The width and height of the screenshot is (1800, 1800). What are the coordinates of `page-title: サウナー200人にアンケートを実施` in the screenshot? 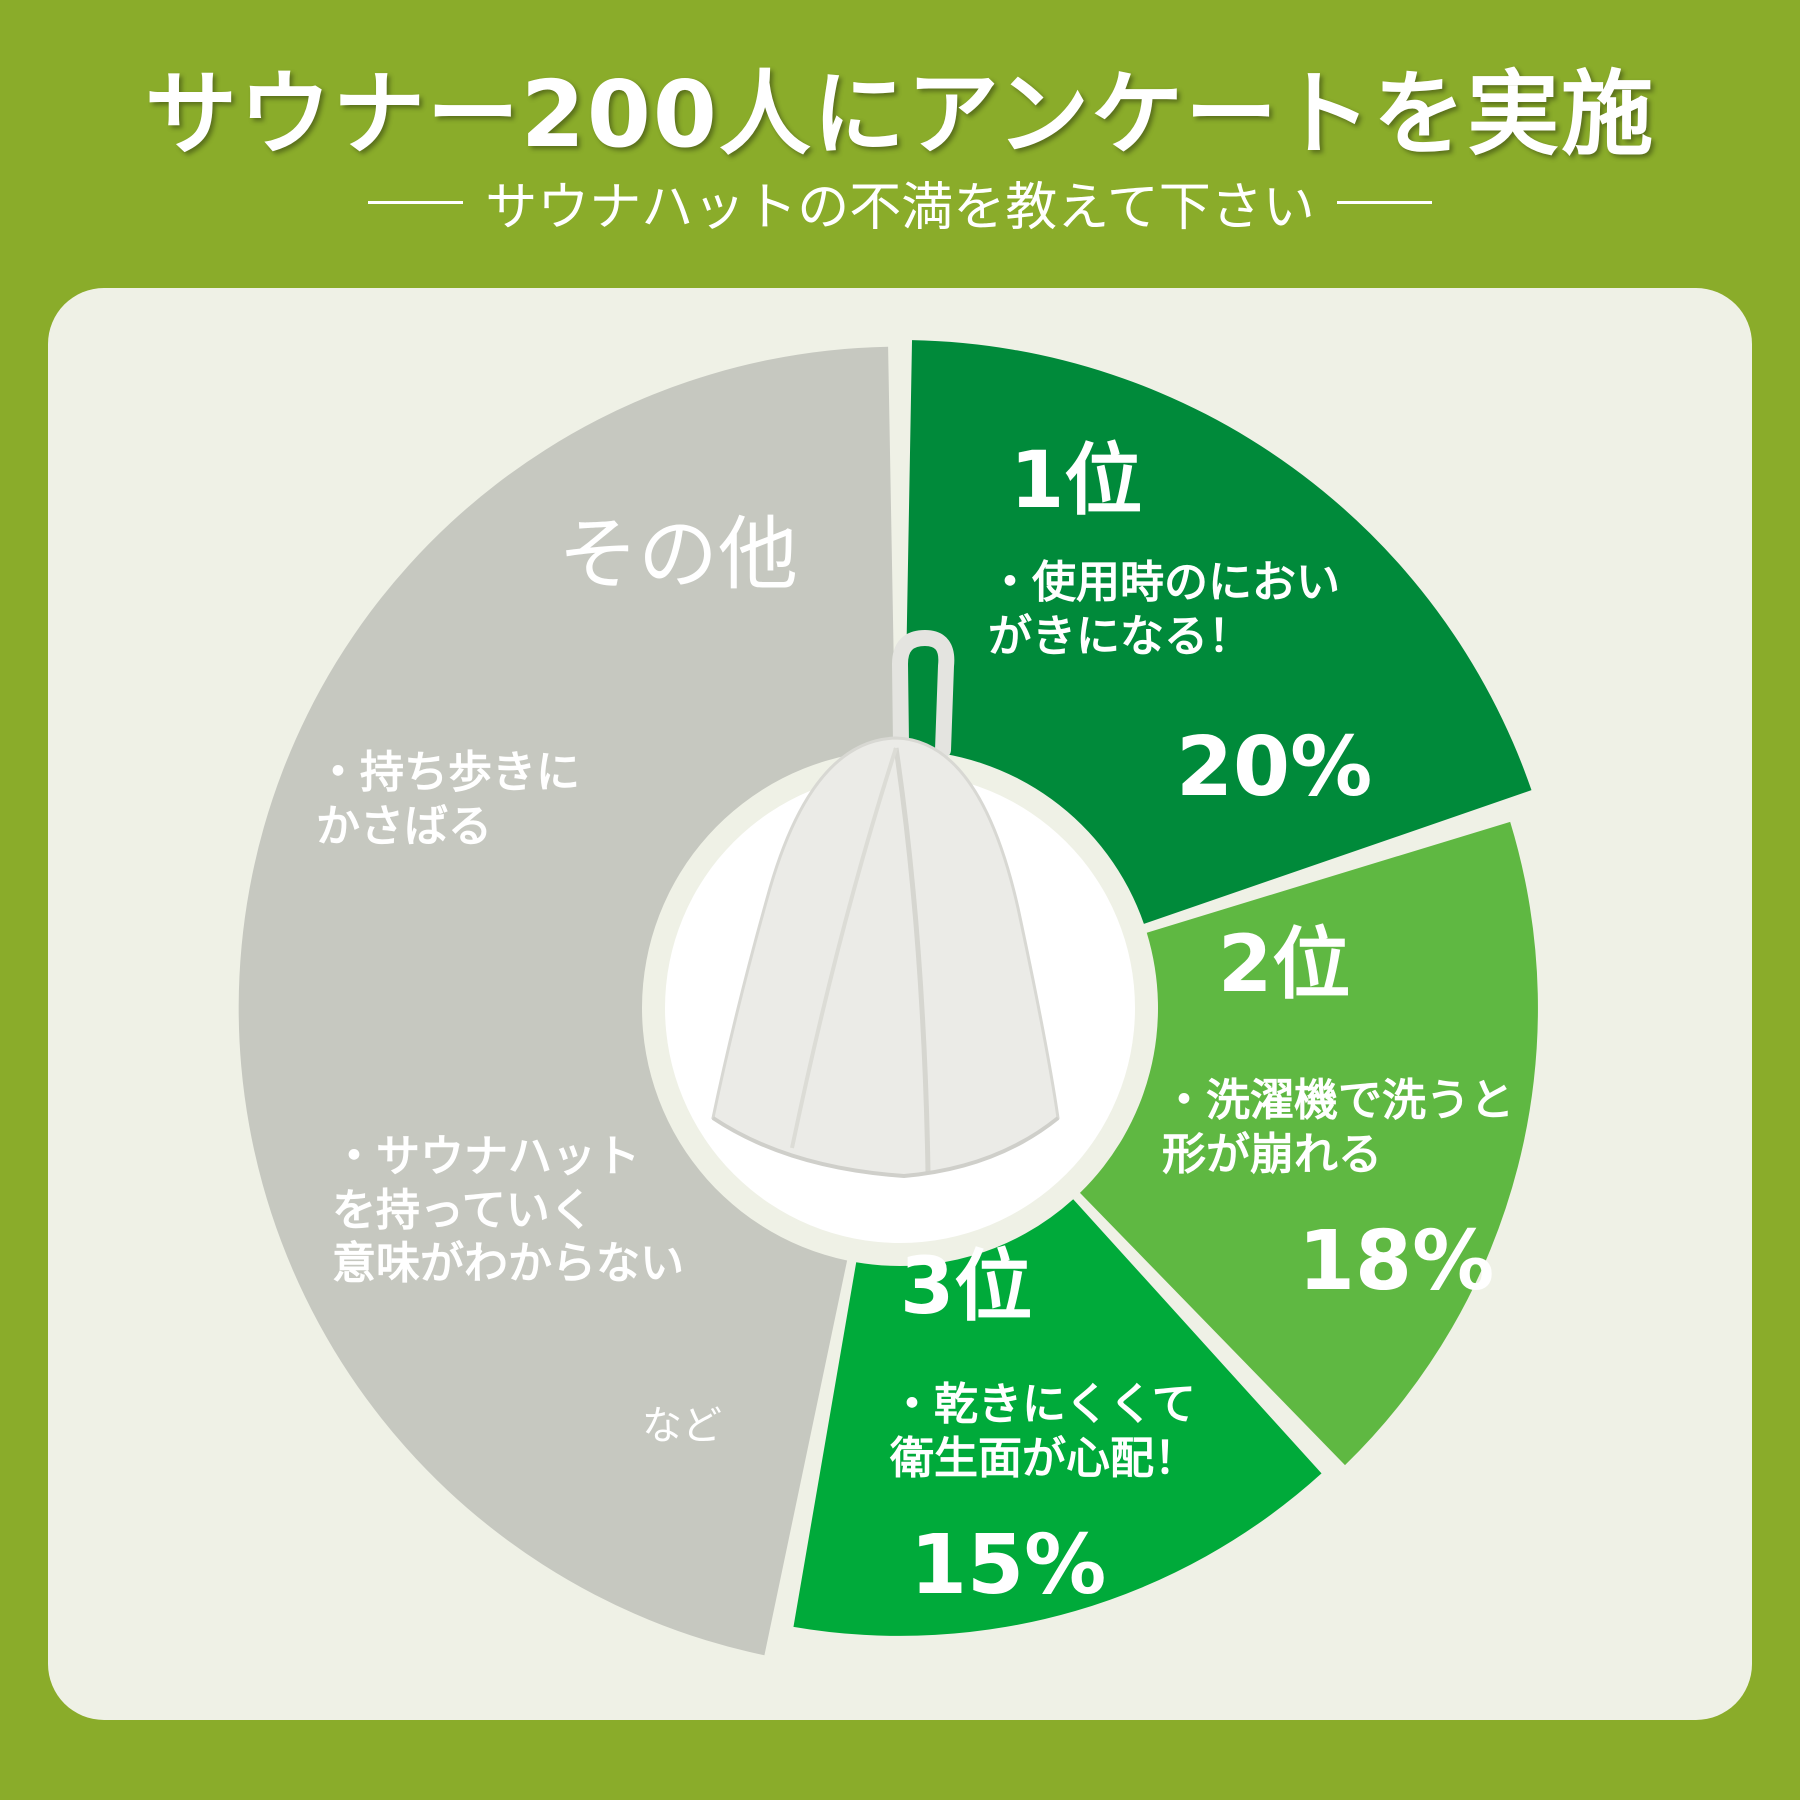 It's located at (900, 114).